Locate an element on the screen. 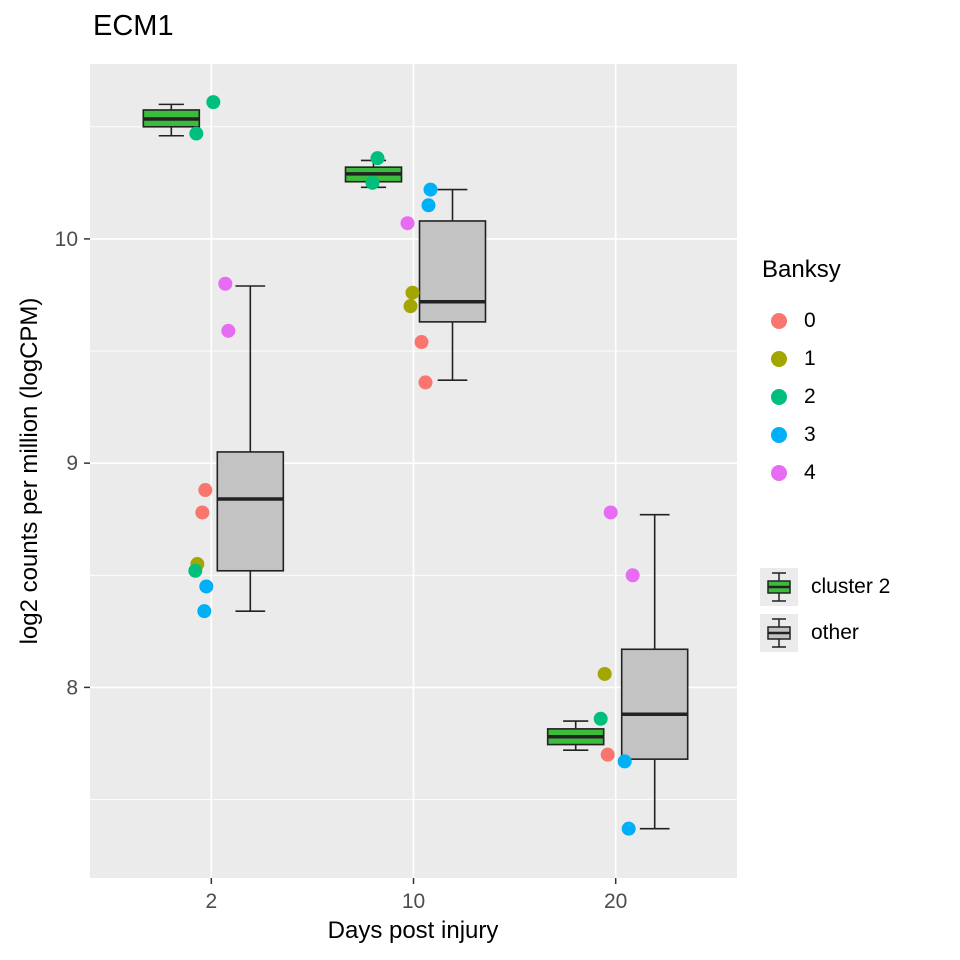  legend: Banksy 0 1 2 3 4 cluster 2 is located at coordinates (857, 456).